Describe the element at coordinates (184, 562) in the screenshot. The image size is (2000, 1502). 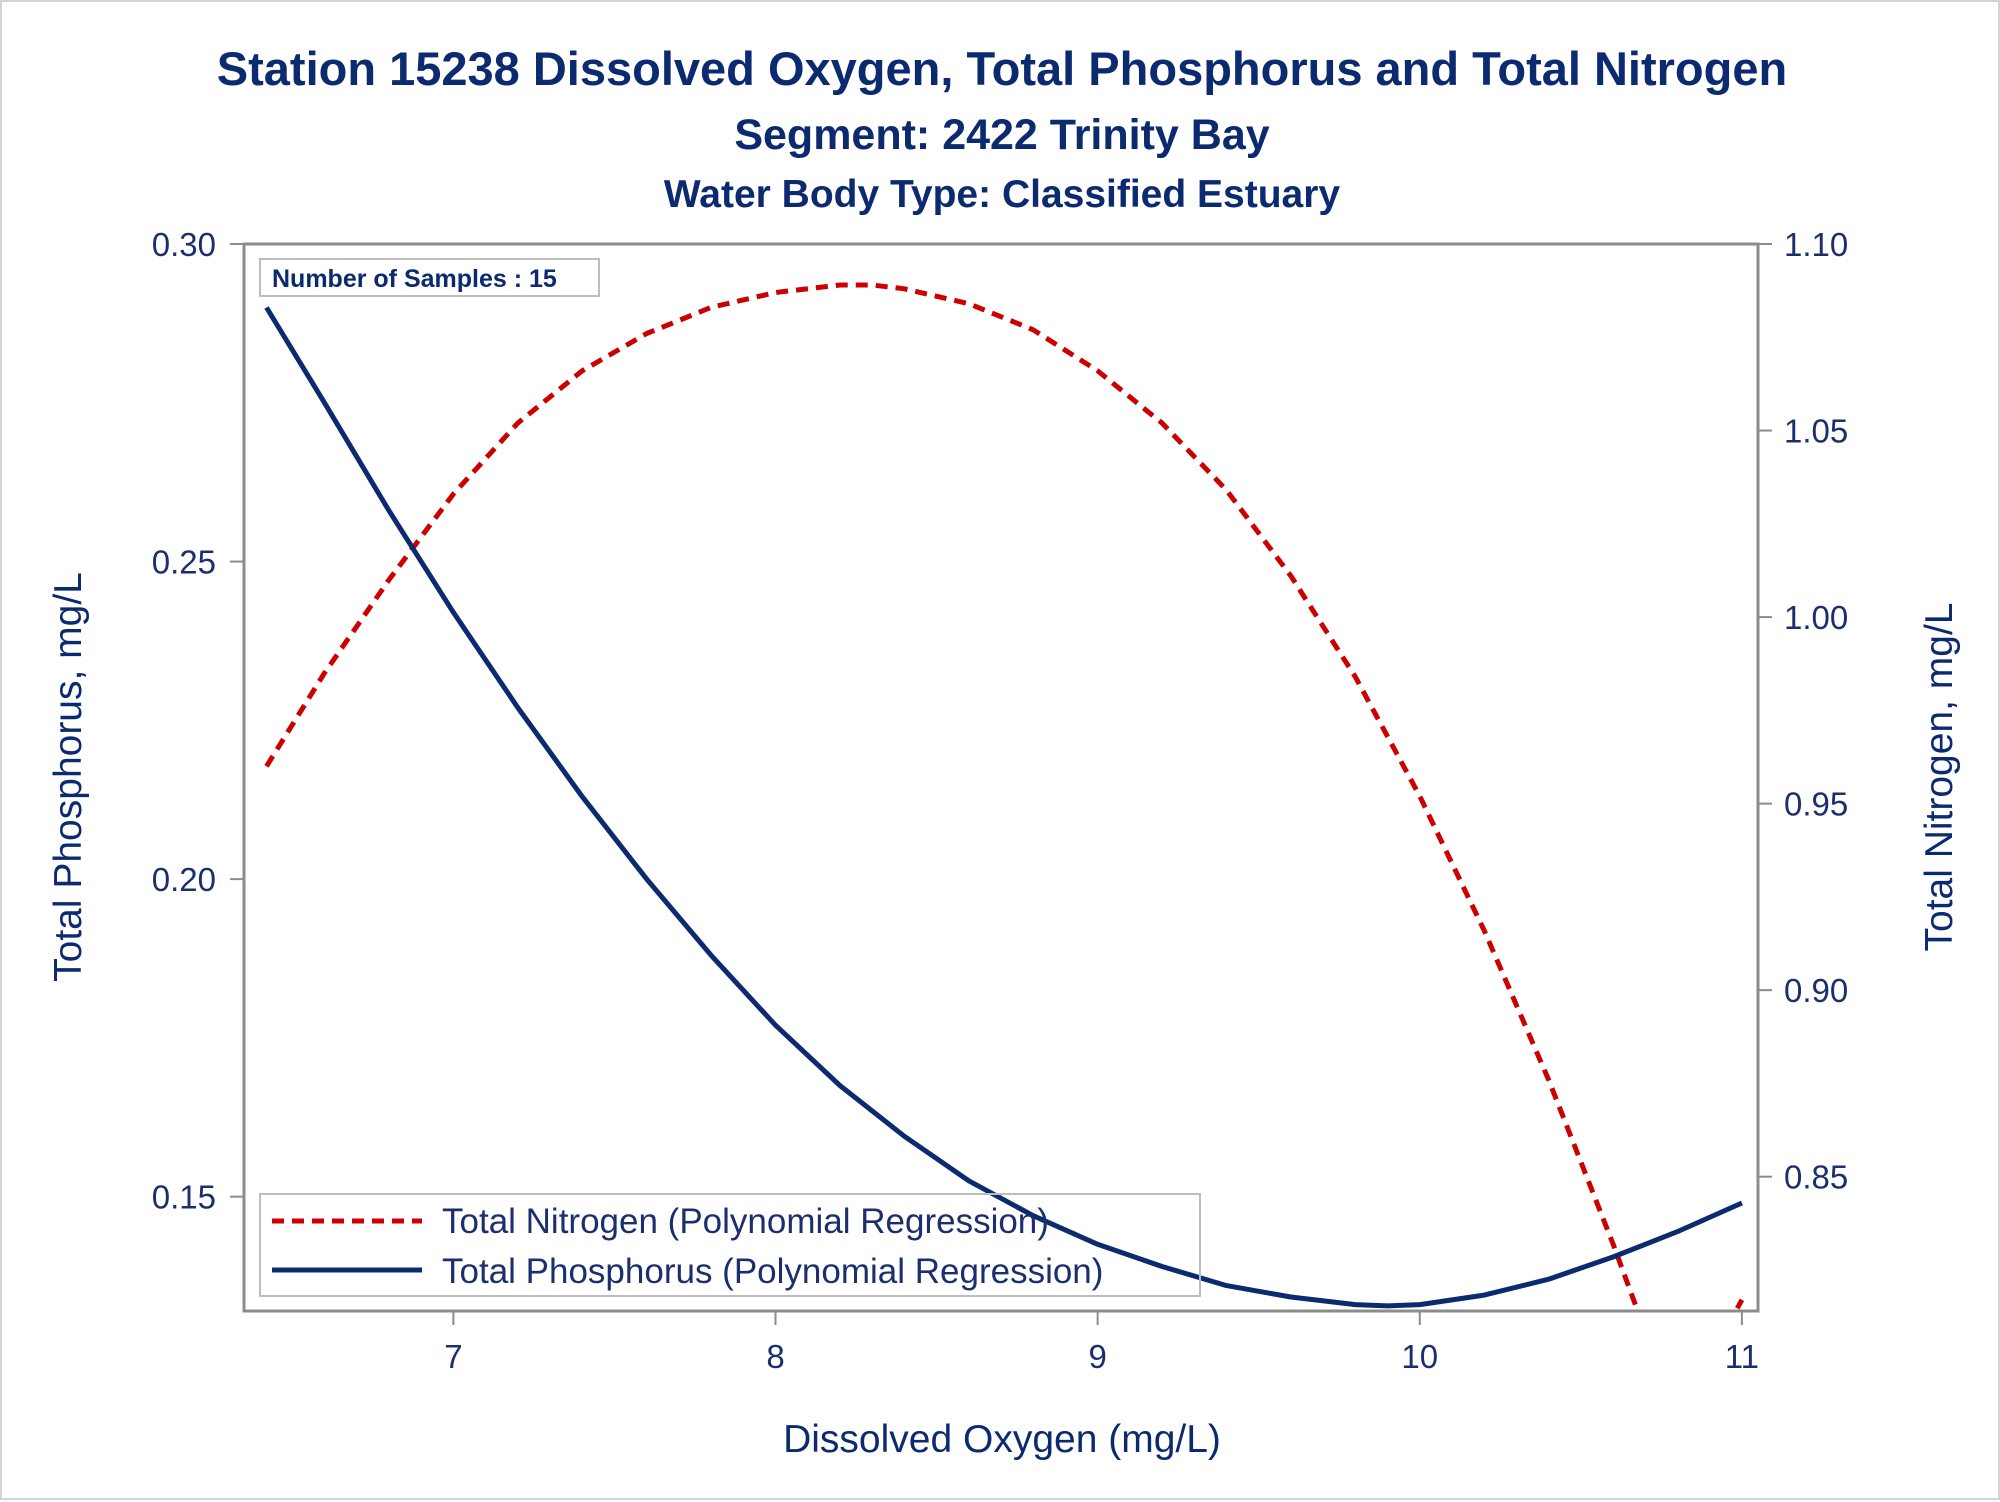
I see `y-left-tick-label: 0.25` at that location.